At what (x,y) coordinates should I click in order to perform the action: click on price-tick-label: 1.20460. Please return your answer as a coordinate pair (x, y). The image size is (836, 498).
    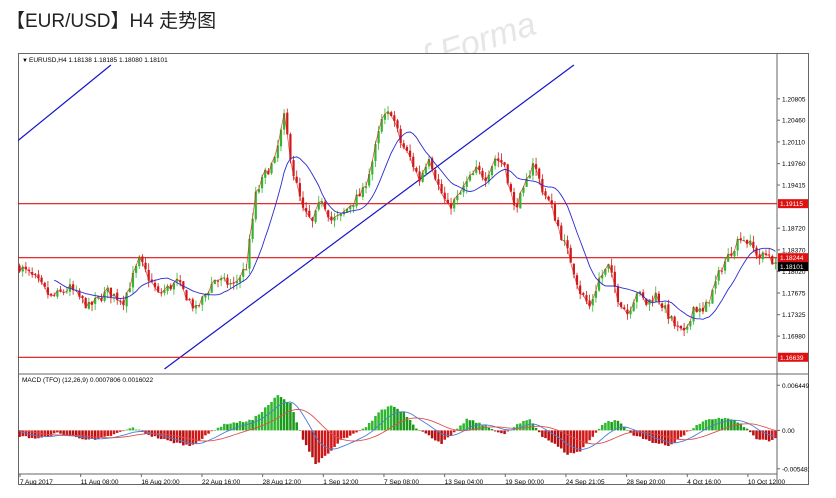
    Looking at the image, I should click on (794, 121).